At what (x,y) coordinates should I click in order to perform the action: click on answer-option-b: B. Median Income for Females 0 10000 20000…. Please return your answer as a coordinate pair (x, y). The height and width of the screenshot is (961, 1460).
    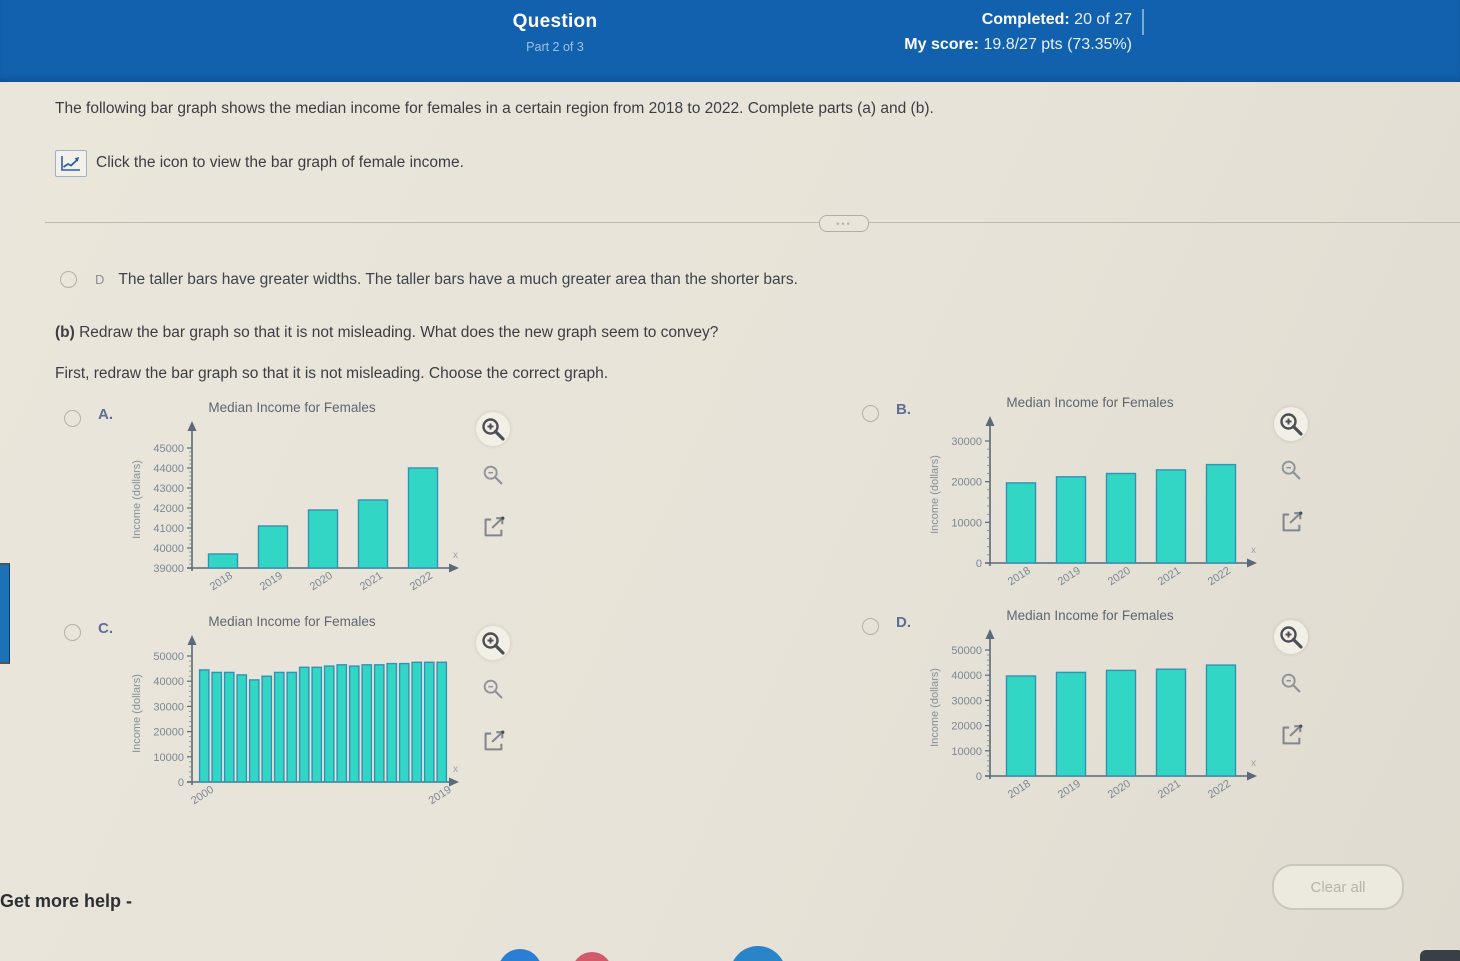
    Looking at the image, I should click on (1095, 497).